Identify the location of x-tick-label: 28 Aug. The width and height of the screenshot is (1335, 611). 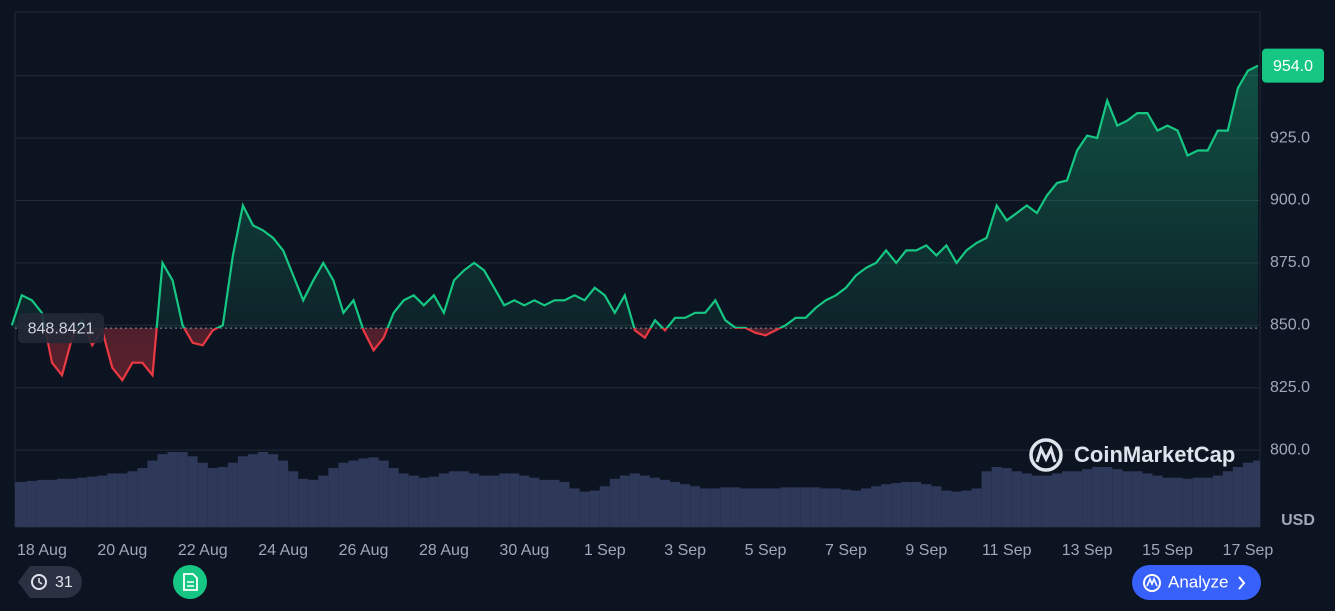
(444, 550).